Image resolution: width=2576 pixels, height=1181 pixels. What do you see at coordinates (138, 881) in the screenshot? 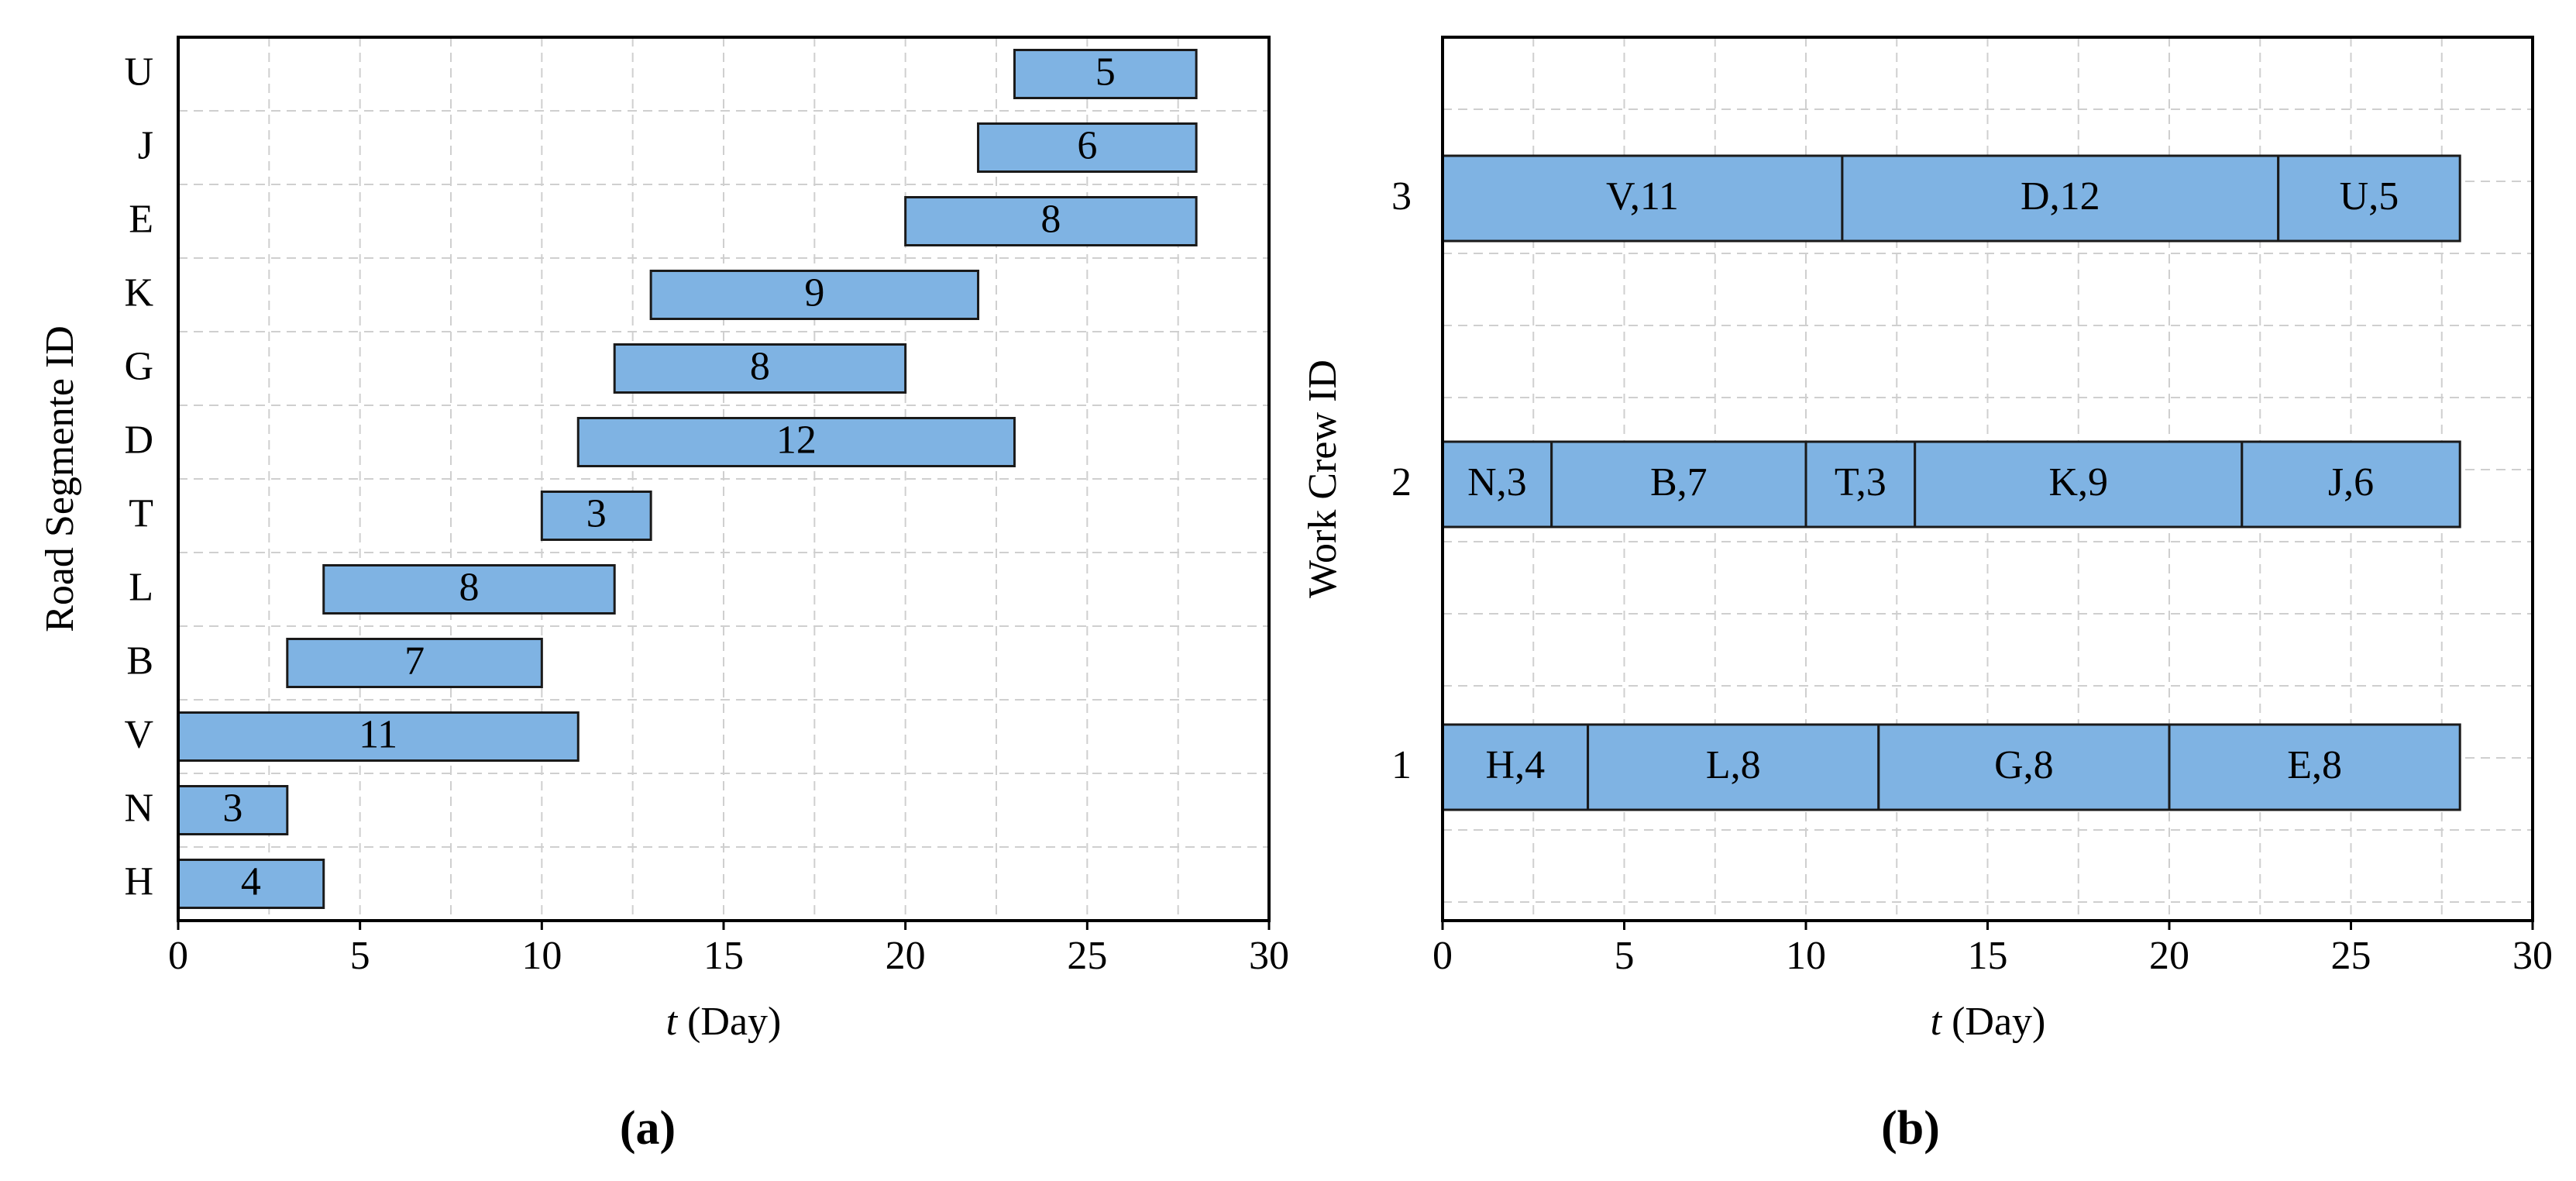
I see `y-tick-label-h: H` at bounding box center [138, 881].